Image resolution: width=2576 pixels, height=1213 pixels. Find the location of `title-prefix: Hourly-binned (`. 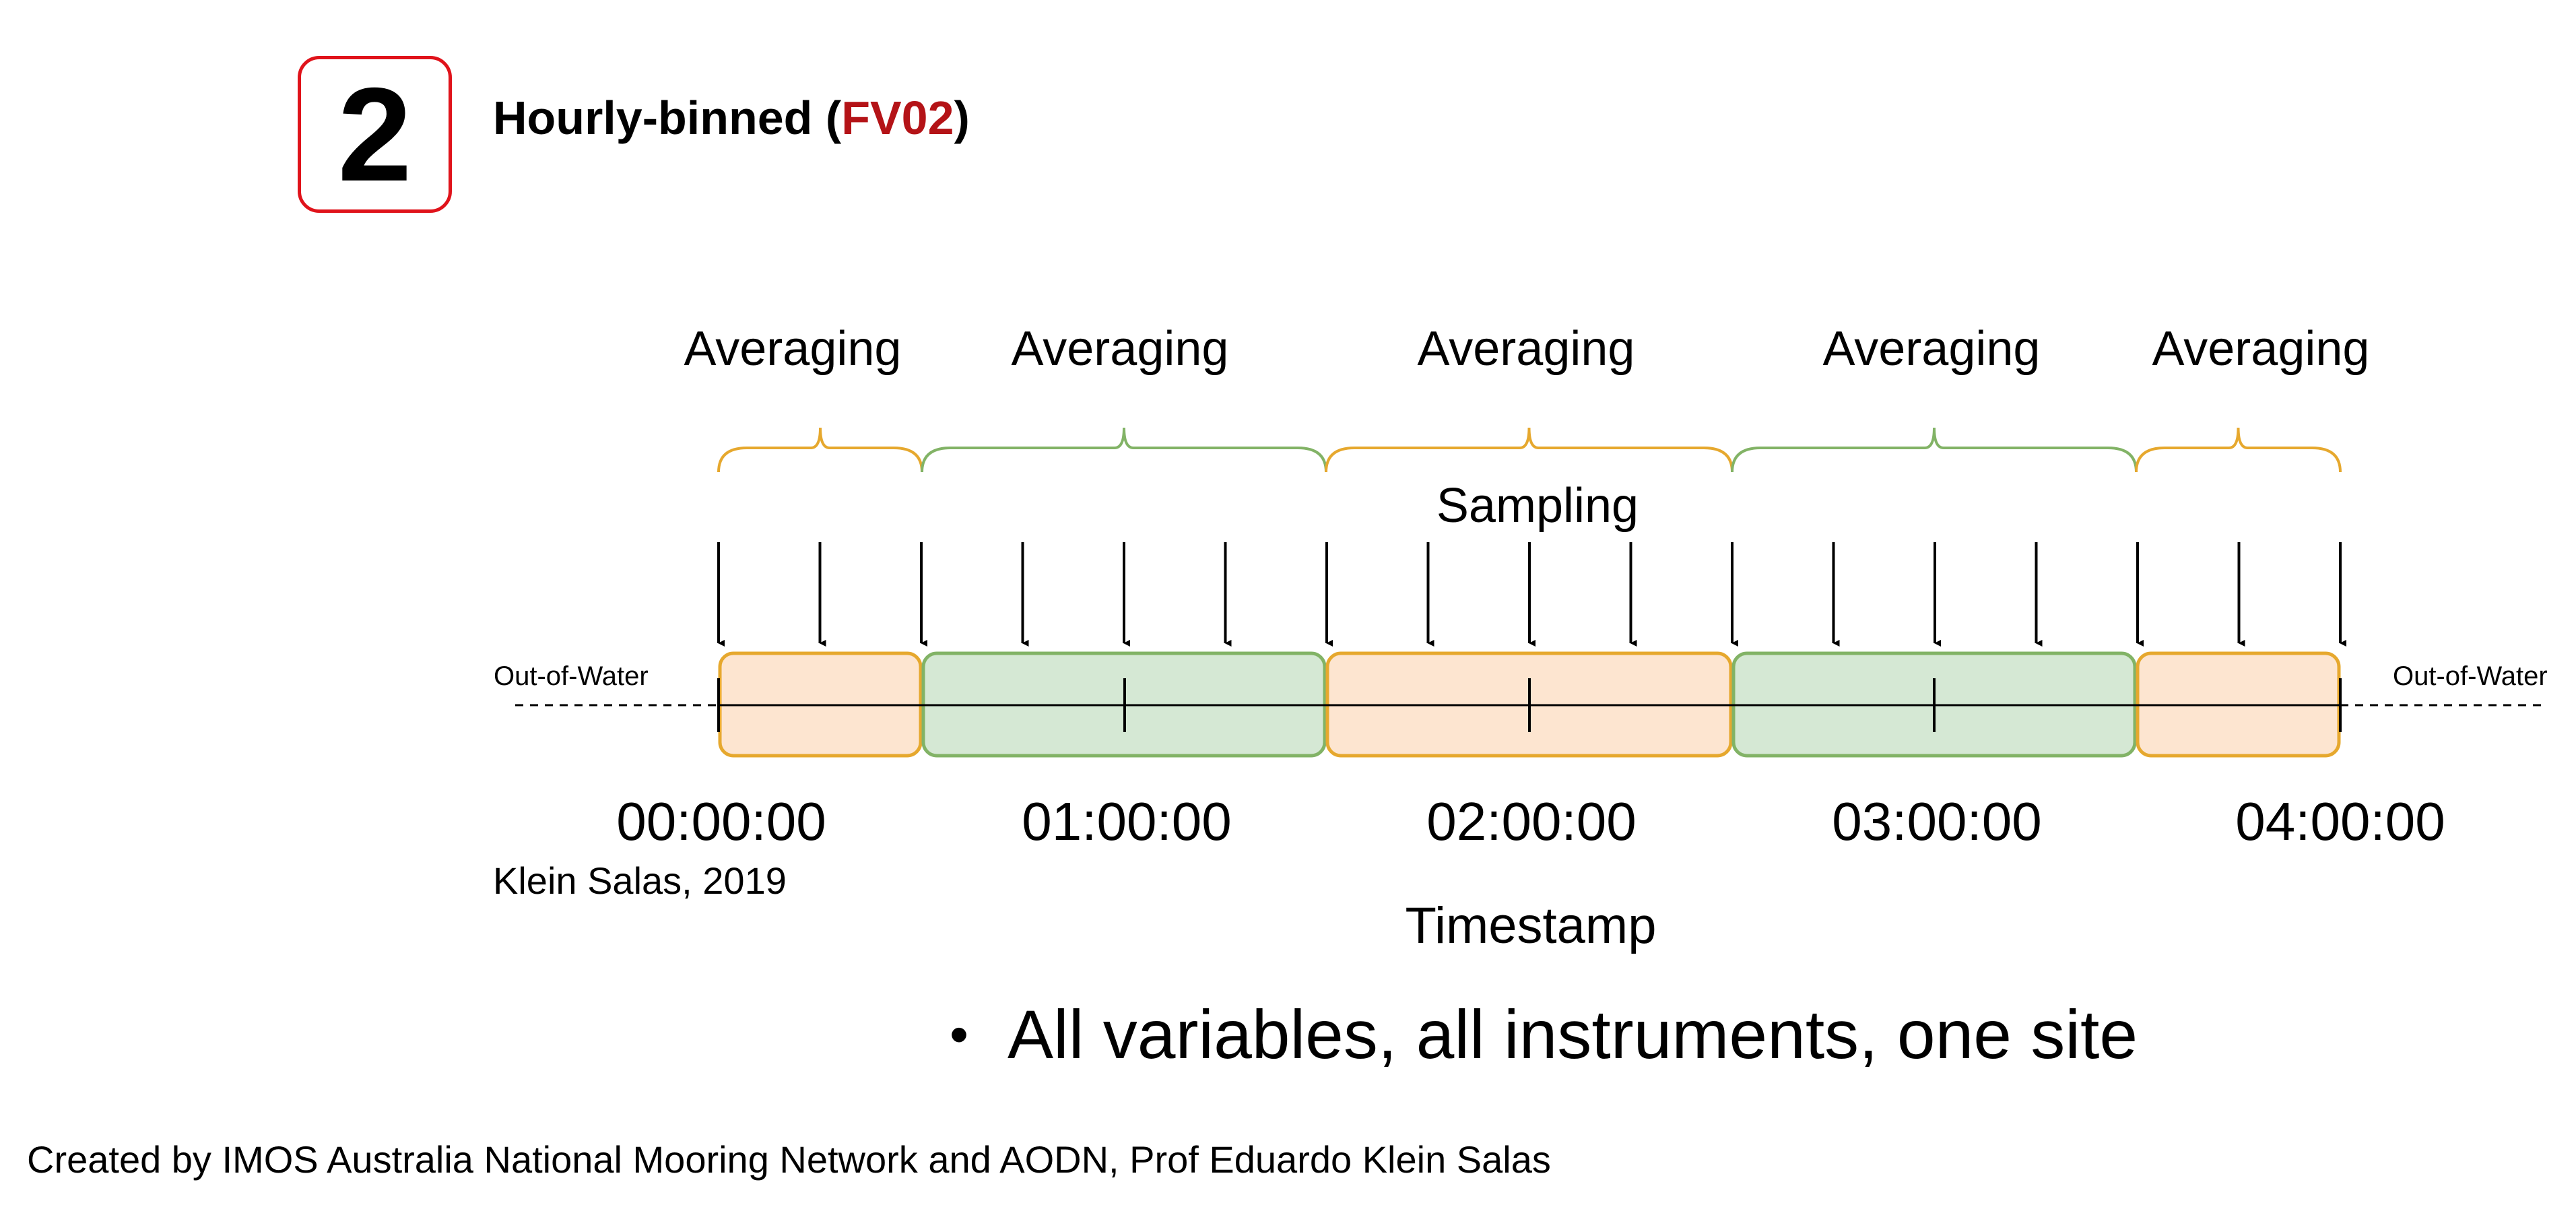

title-prefix: Hourly-binned ( is located at coordinates (667, 118).